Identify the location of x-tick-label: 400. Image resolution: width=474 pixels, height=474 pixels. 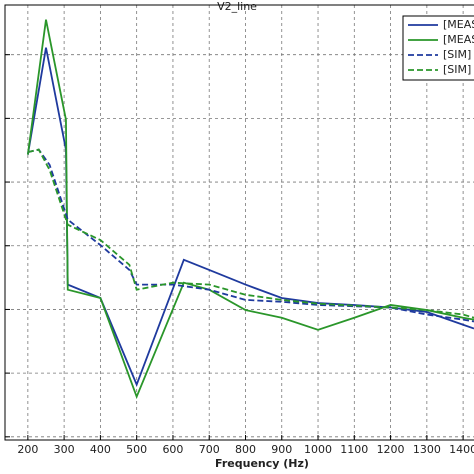
(100, 449).